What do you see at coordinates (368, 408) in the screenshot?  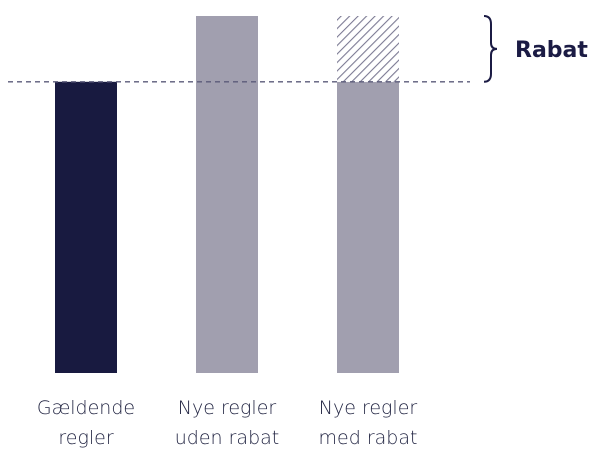 I see `category-label-3-line-1: Nye regler` at bounding box center [368, 408].